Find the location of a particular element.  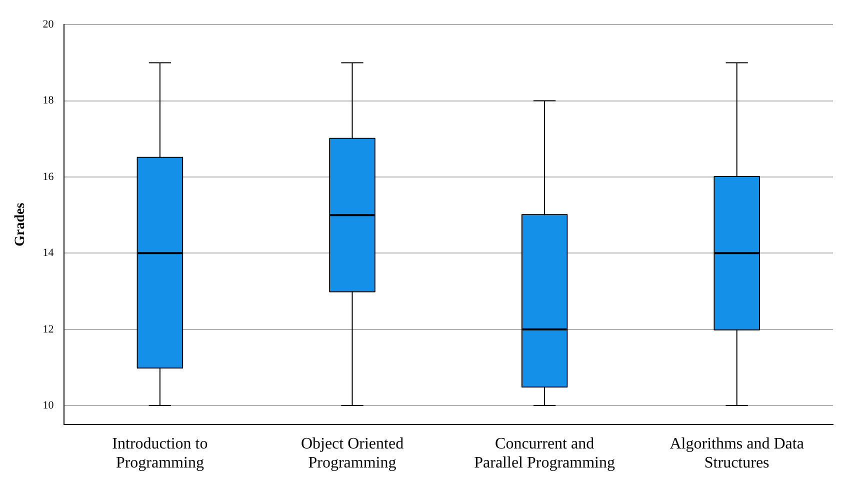

x-tick-label: Algorithms and Data Structures is located at coordinates (737, 453).